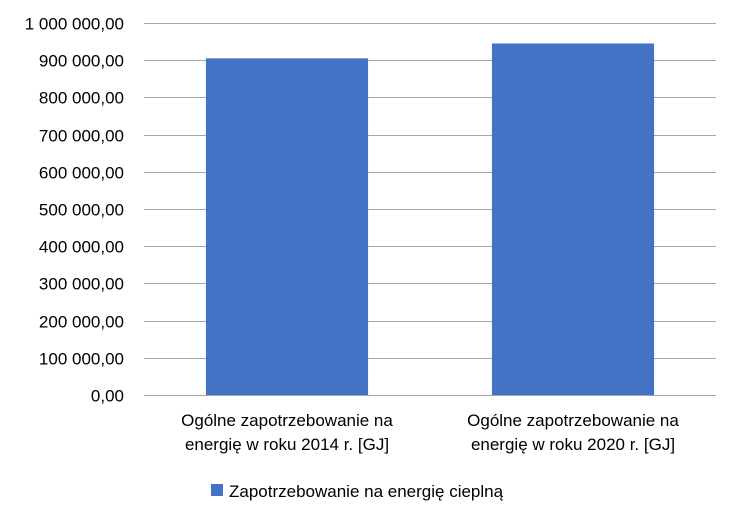 The width and height of the screenshot is (738, 523). I want to click on y-tick-label: 900 000,00, so click(81, 61).